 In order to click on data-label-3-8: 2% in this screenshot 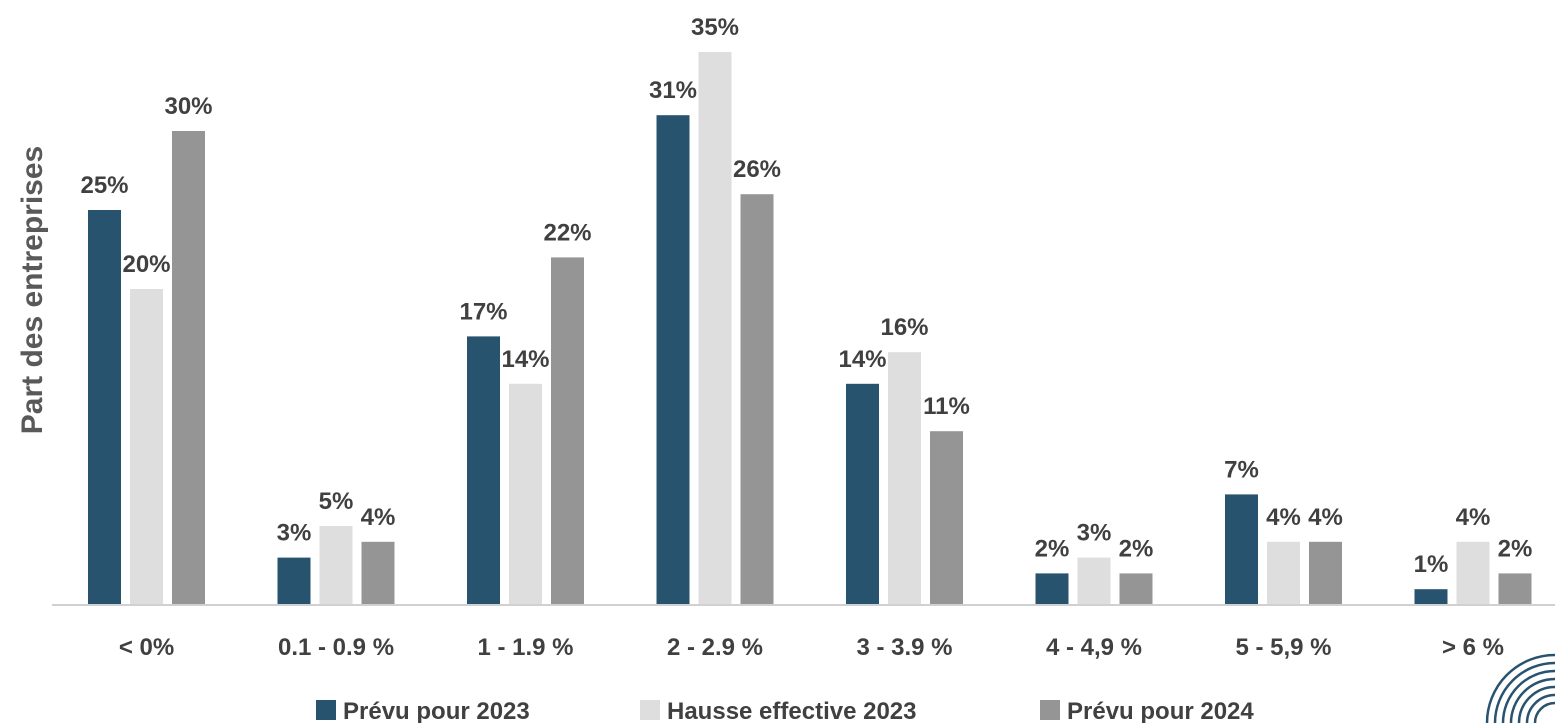, I will do `click(1515, 548)`.